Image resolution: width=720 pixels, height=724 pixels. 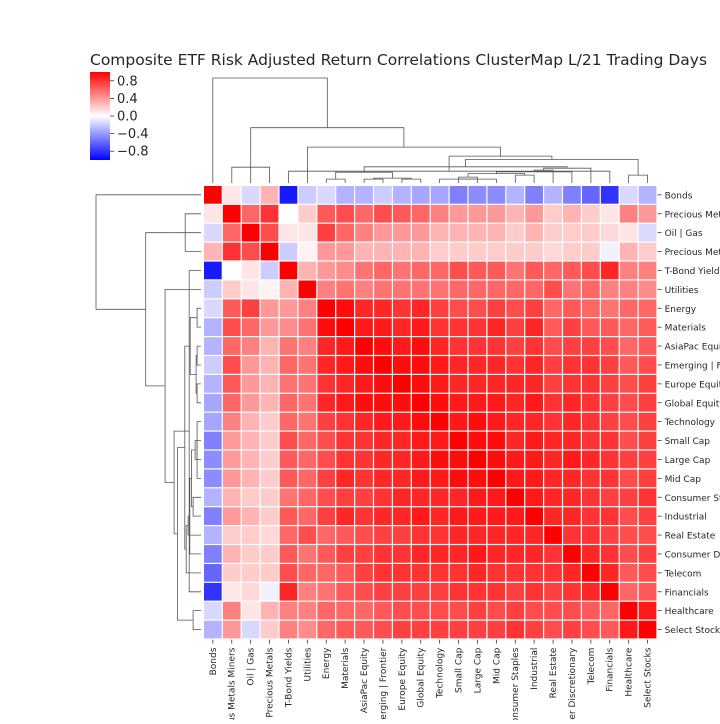 What do you see at coordinates (692, 348) in the screenshot?
I see `row-label: AsiaPac Equity` at bounding box center [692, 348].